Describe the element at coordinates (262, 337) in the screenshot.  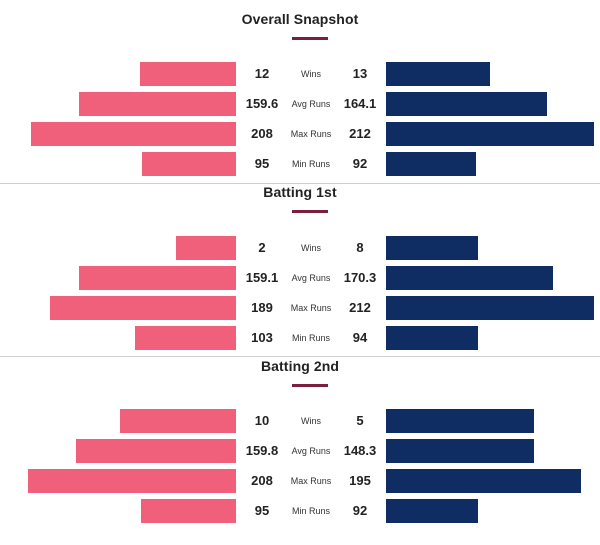
I see `left-team-value: 103` at that location.